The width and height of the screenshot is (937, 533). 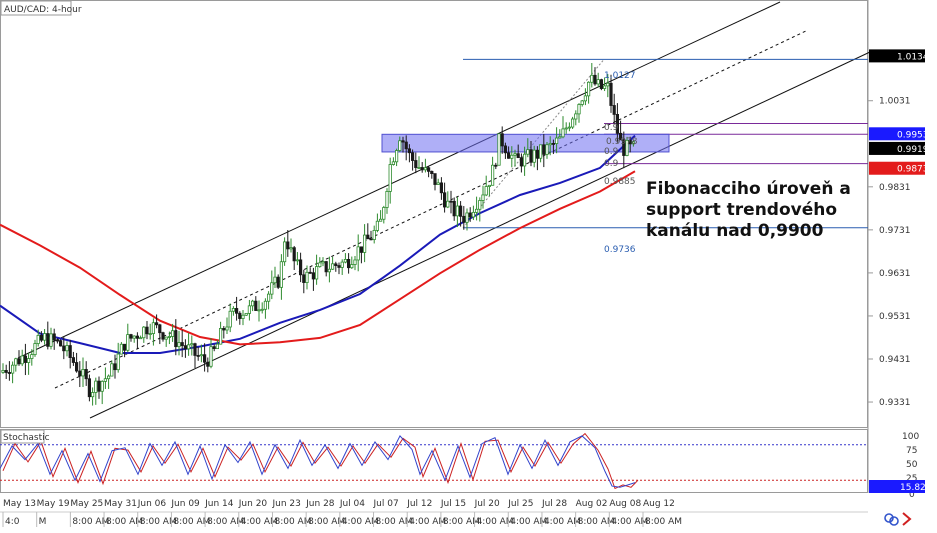 I want to click on stoch-d-line, so click(x=320, y=461).